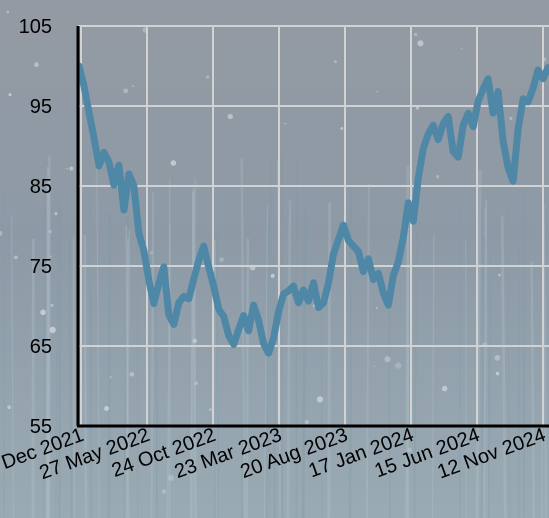 This screenshot has height=518, width=549. I want to click on y-tick-label: 65, so click(41, 347).